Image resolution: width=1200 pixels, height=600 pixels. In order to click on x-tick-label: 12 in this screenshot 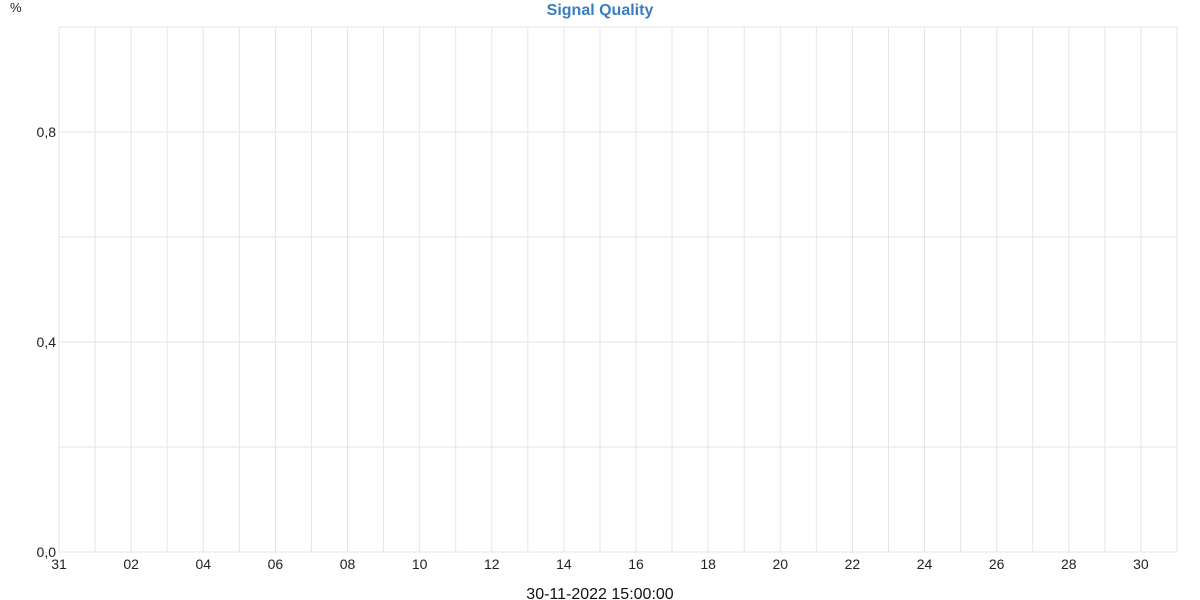, I will do `click(492, 564)`.